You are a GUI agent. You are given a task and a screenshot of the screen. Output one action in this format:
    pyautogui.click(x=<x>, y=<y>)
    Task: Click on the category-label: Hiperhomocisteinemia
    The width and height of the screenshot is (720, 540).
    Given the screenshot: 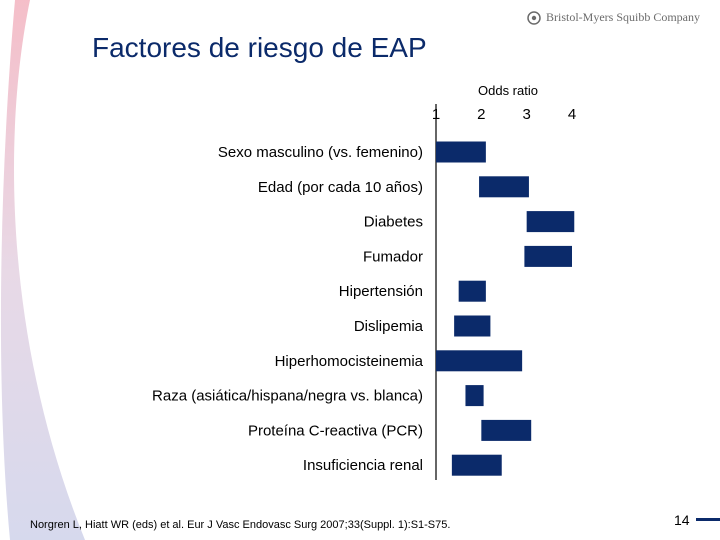 What is the action you would take?
    pyautogui.click(x=349, y=361)
    